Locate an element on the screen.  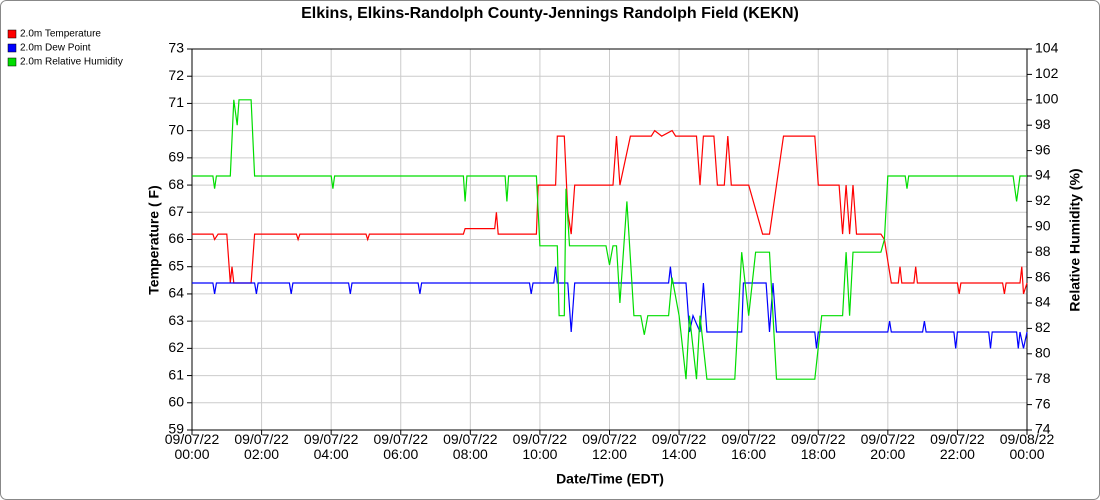
legend-label: 2.0m Relative Humidity is located at coordinates (71, 62).